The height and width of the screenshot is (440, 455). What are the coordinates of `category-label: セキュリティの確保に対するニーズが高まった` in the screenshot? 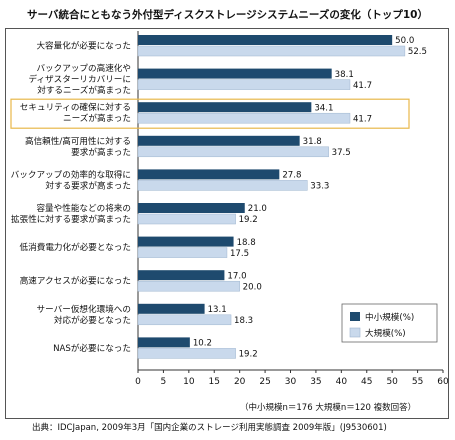 It's located at (75, 112).